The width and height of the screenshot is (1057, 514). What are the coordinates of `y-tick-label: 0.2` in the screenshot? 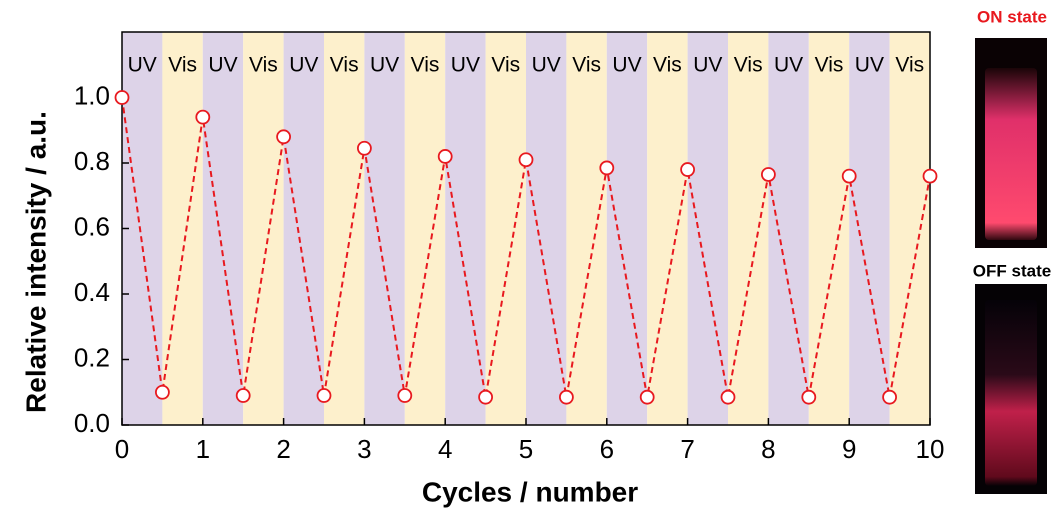 It's located at (92, 357).